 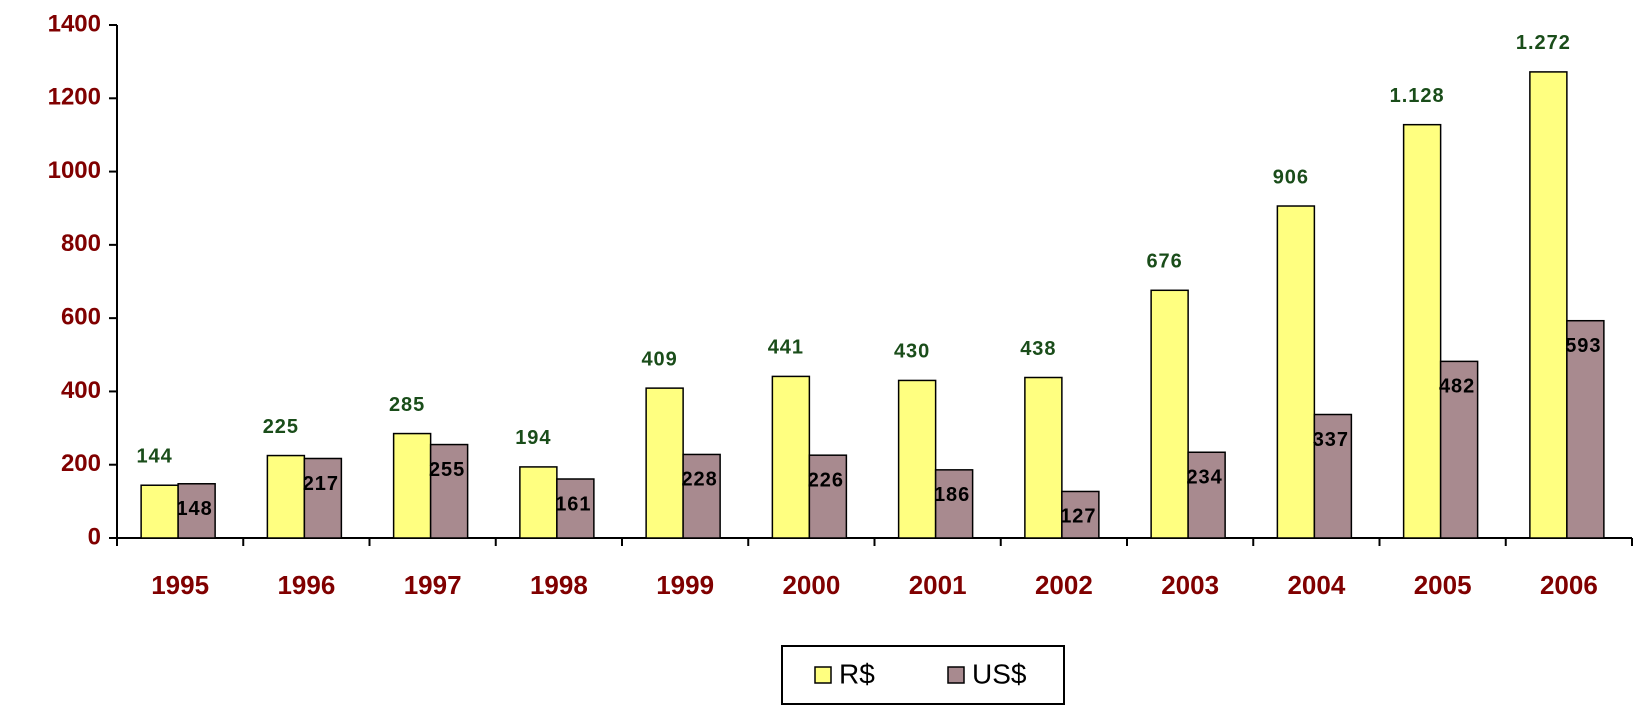 What do you see at coordinates (786, 348) in the screenshot?
I see `value-label: 441` at bounding box center [786, 348].